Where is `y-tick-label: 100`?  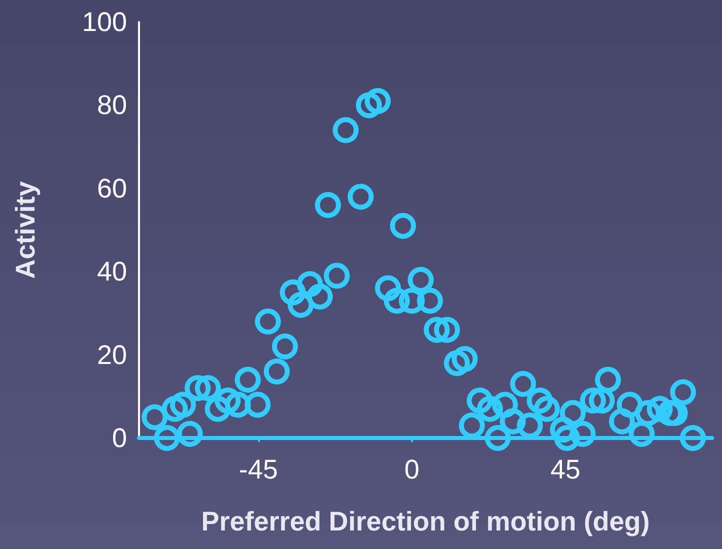 y-tick-label: 100 is located at coordinates (104, 22).